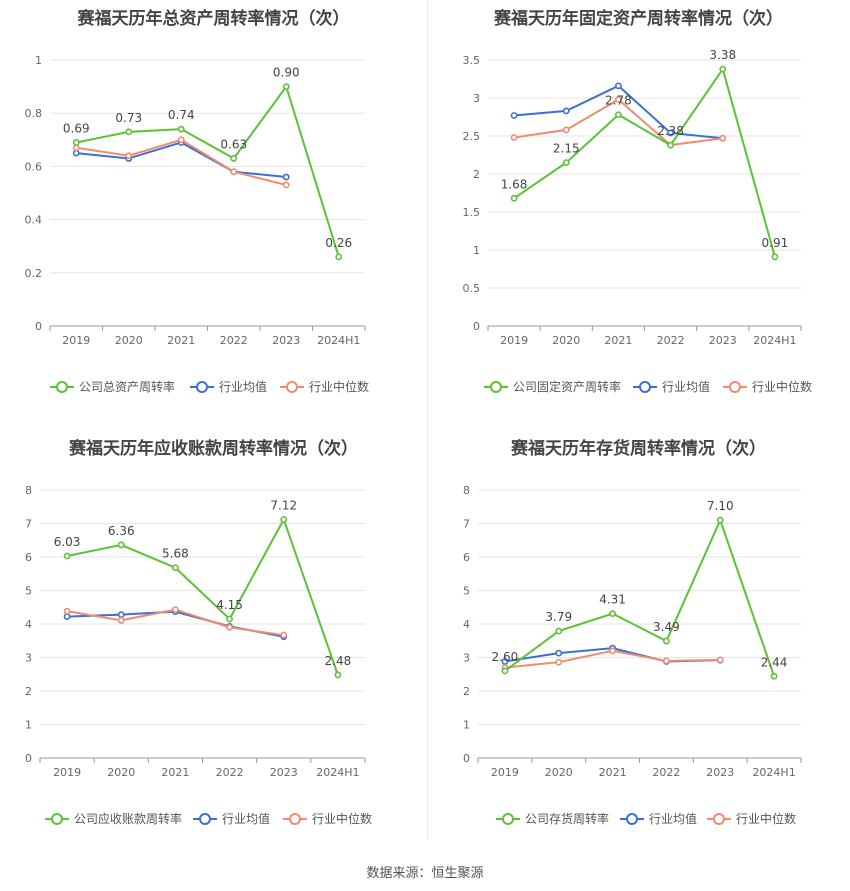 The width and height of the screenshot is (850, 891). I want to click on y-tick-label: 0.6, so click(34, 166).